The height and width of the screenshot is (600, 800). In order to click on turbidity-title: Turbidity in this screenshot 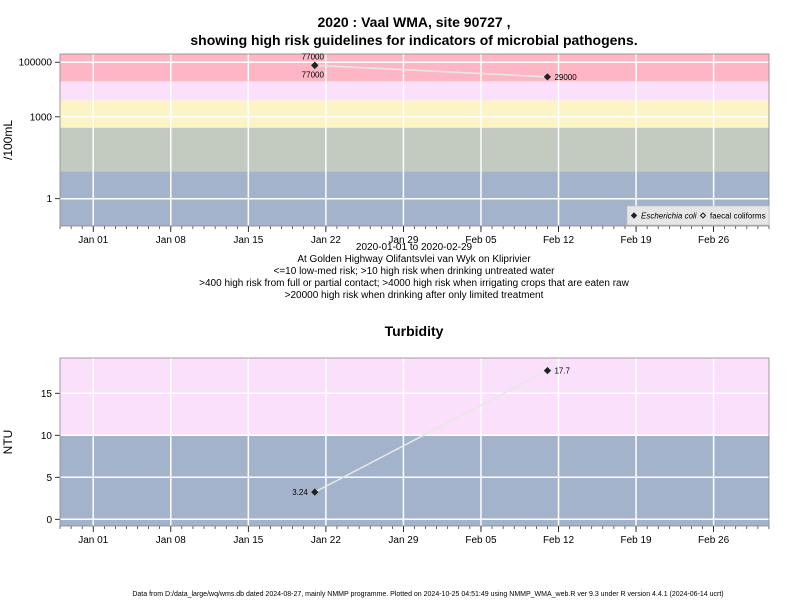, I will do `click(414, 331)`.